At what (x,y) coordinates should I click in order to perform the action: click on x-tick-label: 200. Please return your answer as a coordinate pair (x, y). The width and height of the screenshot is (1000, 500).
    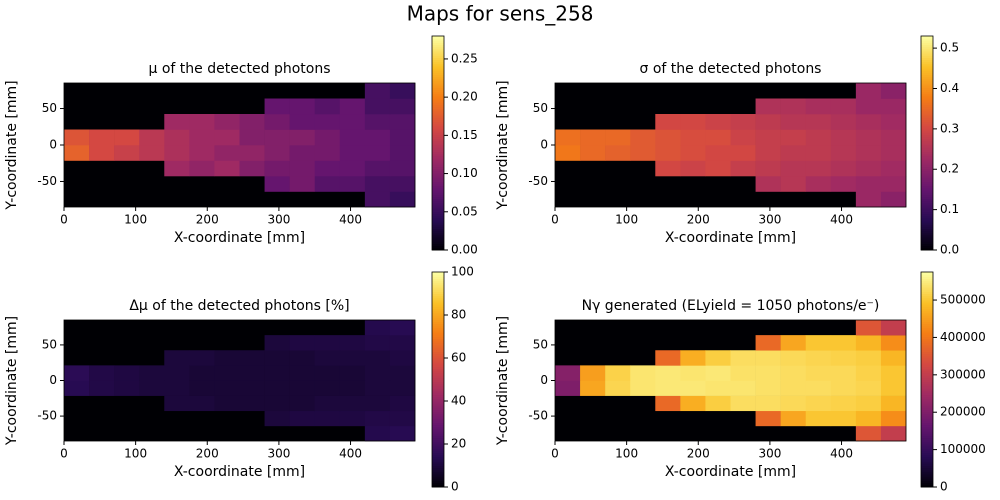
    Looking at the image, I should click on (207, 454).